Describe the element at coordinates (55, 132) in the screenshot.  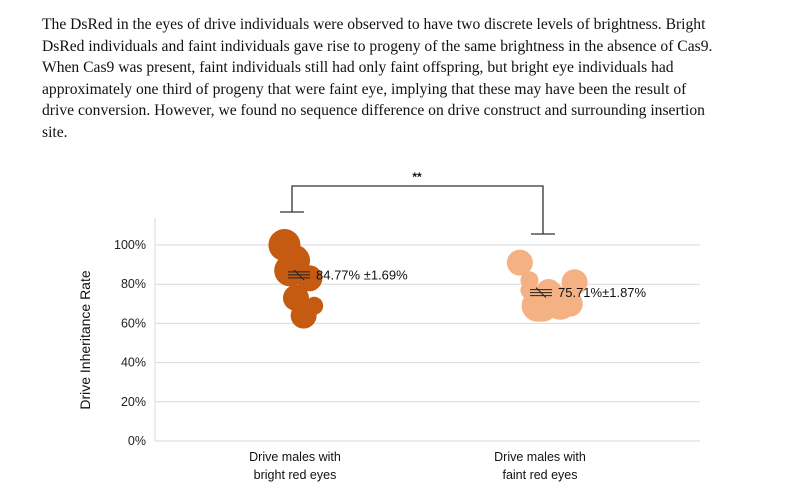
I see `paragraph-line: site.` at that location.